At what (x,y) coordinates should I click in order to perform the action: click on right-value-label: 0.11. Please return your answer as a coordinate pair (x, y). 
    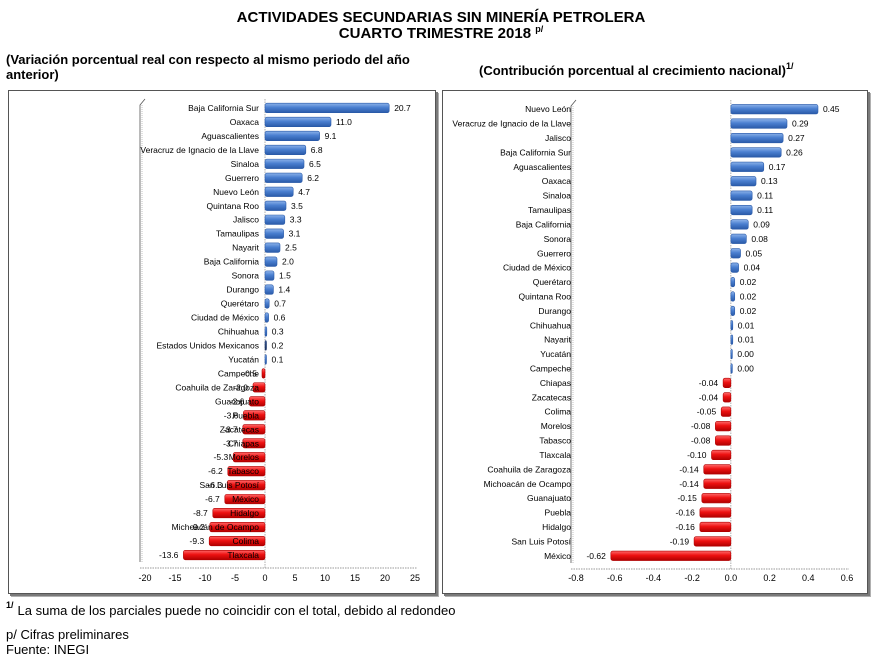
    Looking at the image, I should click on (765, 210).